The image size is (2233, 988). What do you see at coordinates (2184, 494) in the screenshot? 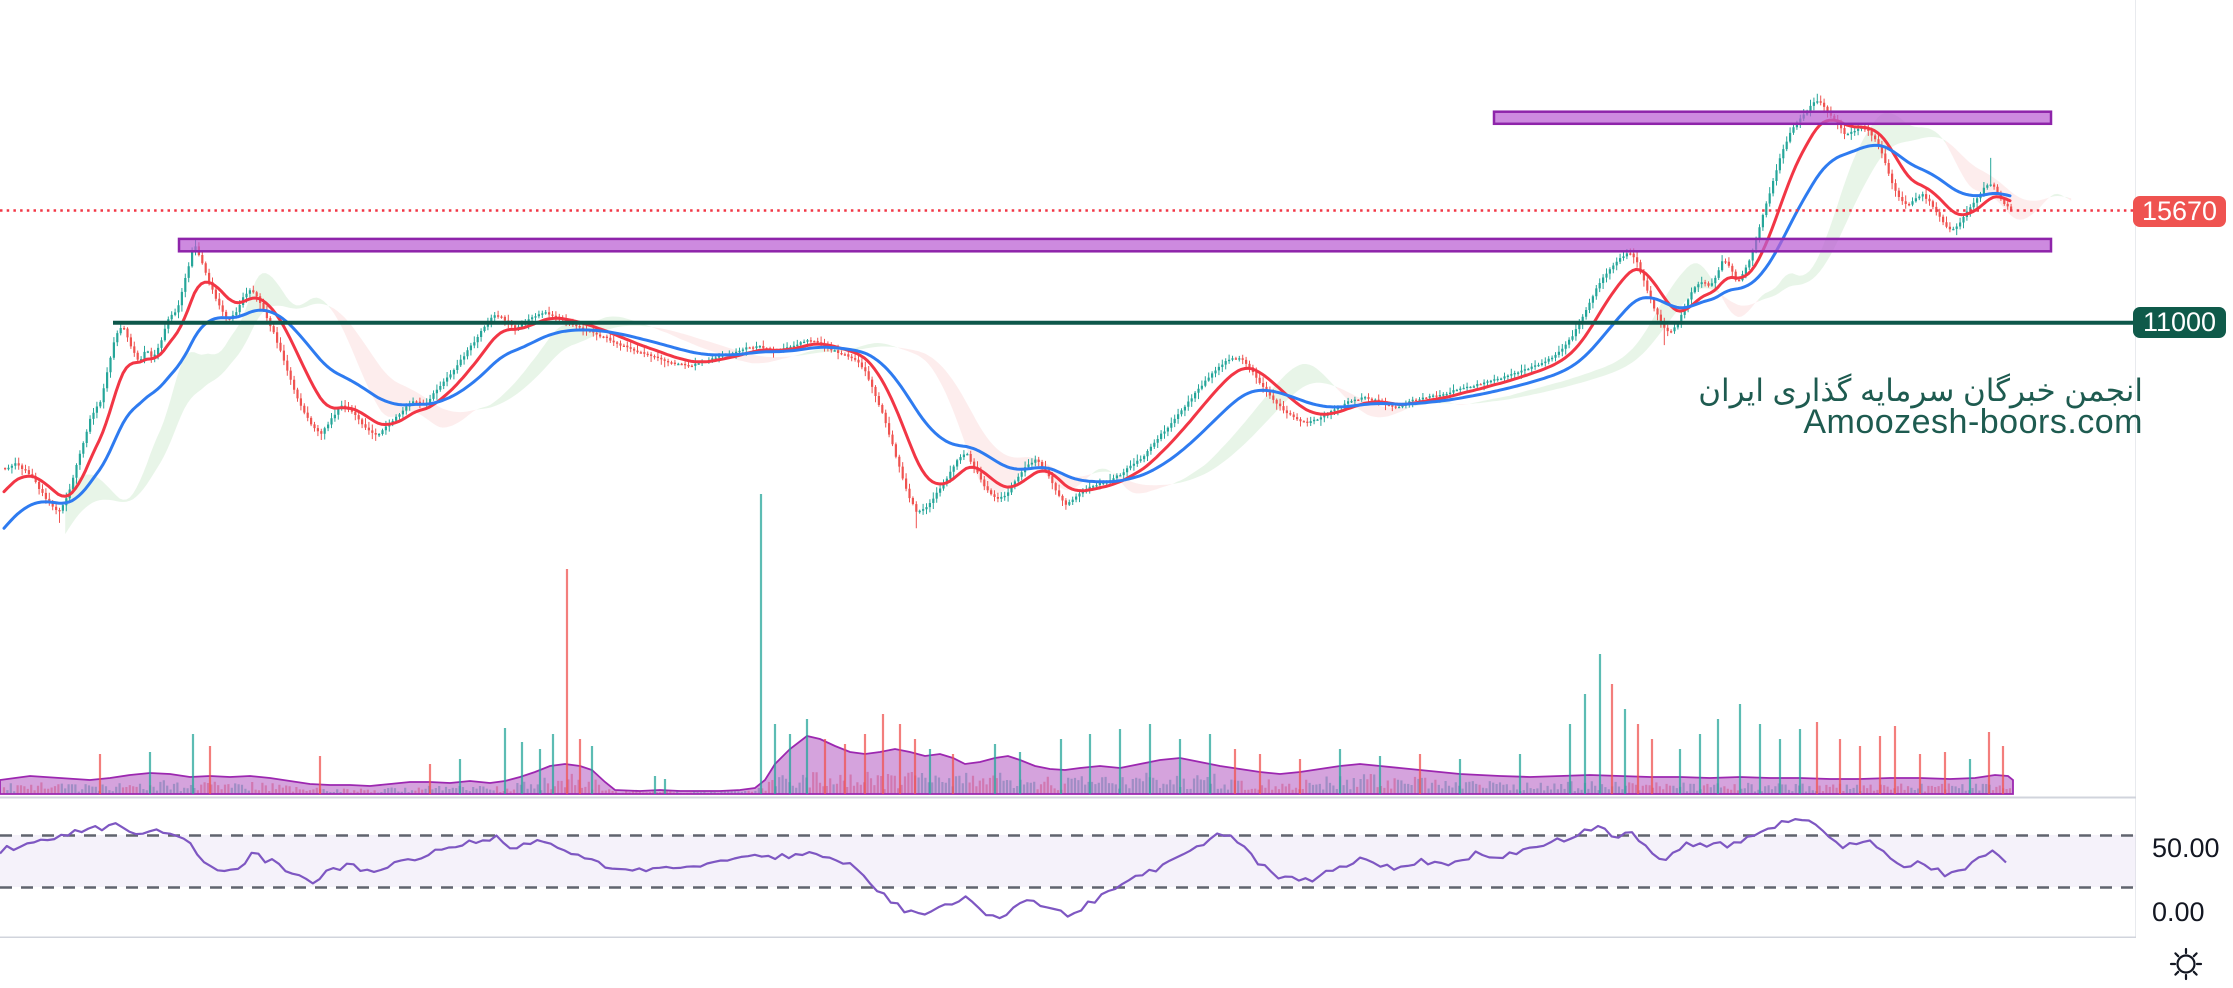
I see `price-axis` at bounding box center [2184, 494].